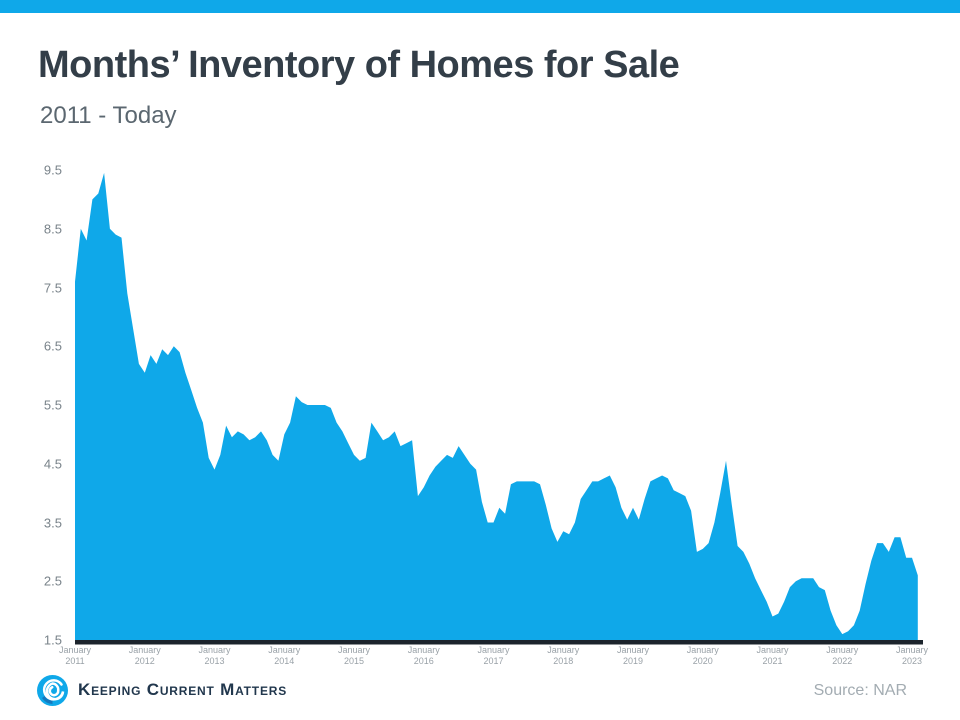  I want to click on x-tick-year: 2021, so click(772, 660).